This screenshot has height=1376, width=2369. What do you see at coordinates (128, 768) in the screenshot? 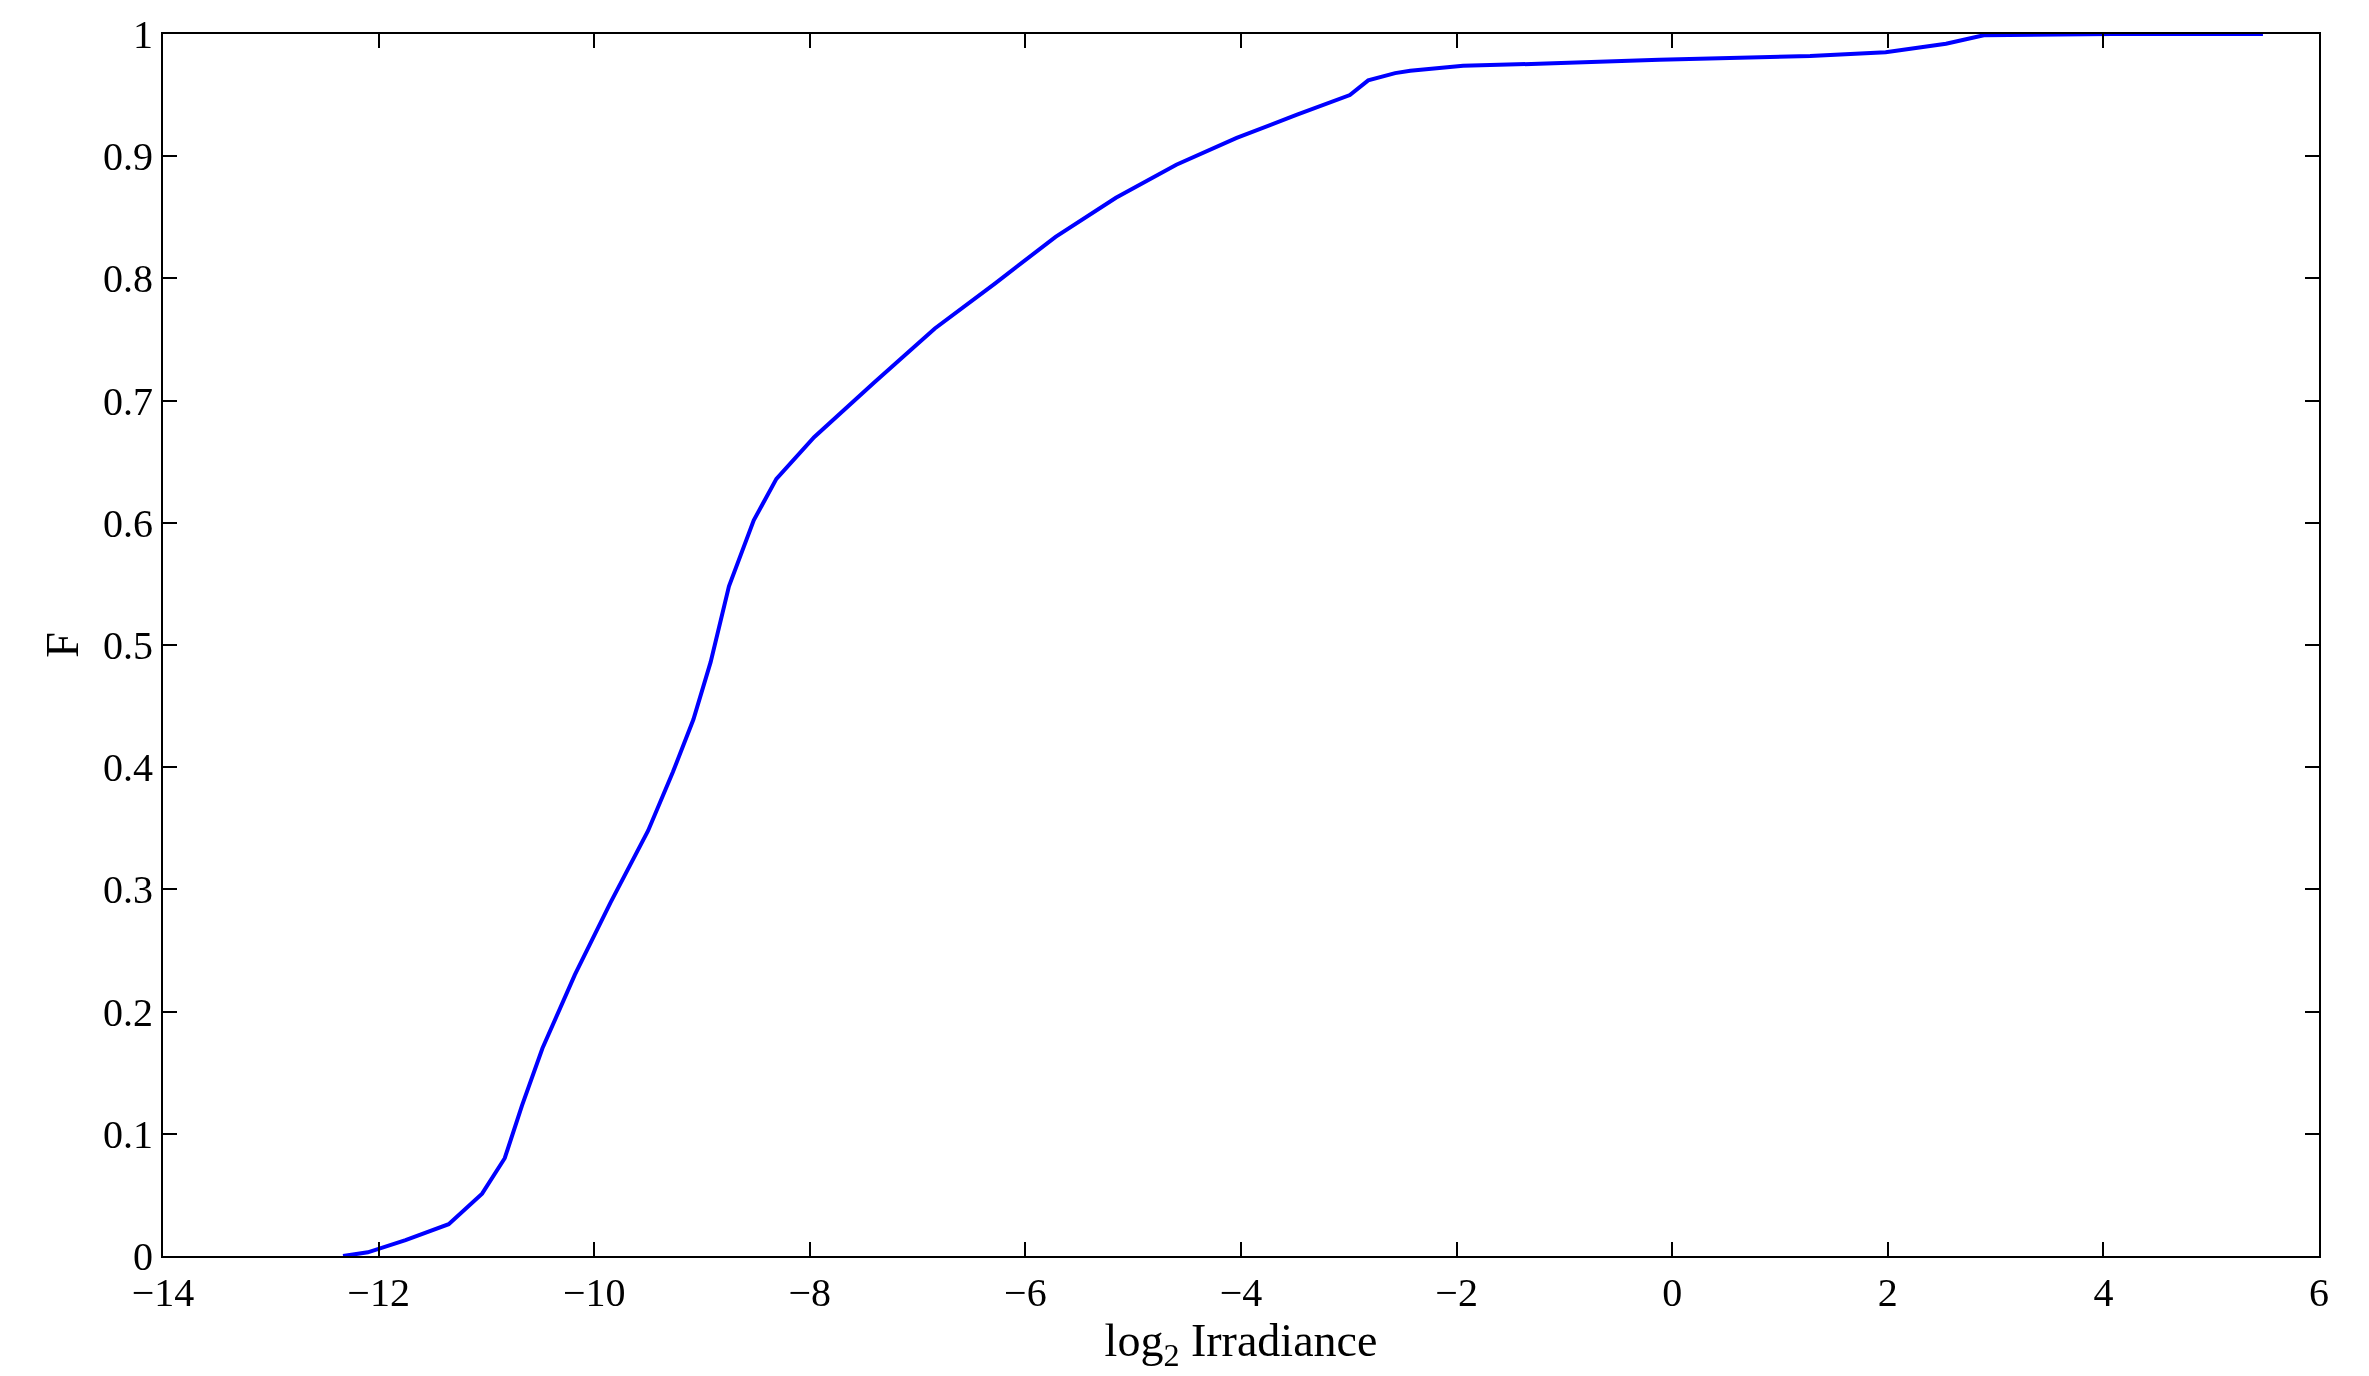
I see `y-tick-label: 0.4` at bounding box center [128, 768].